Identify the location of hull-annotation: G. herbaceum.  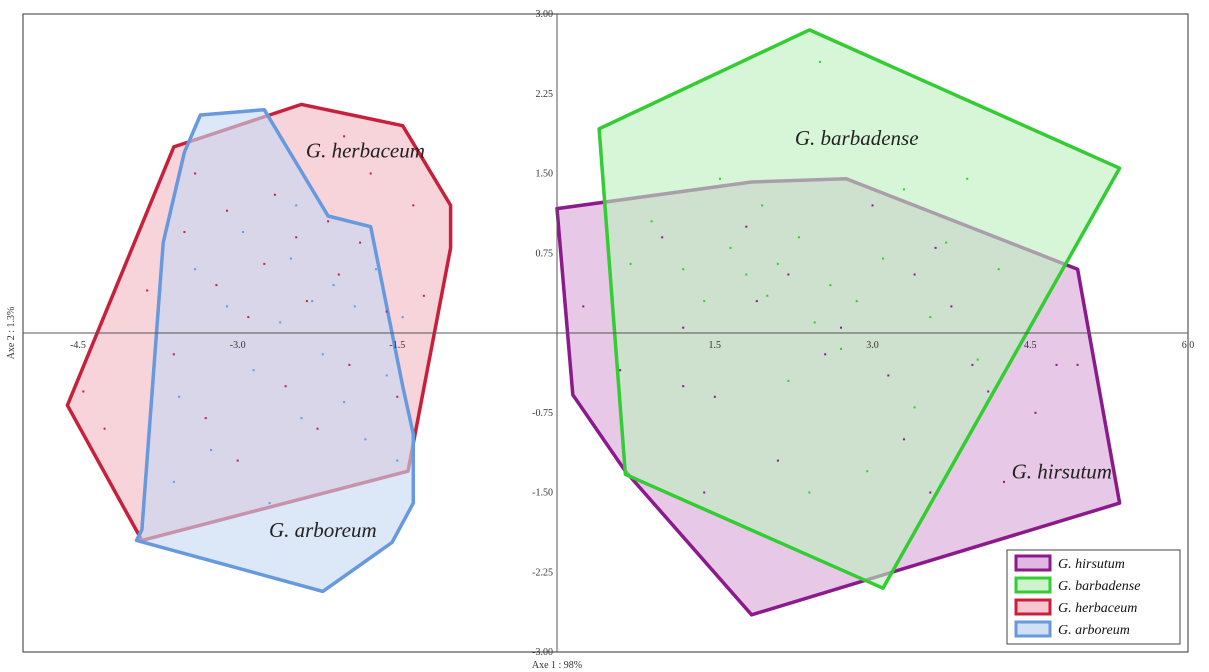
(365, 151).